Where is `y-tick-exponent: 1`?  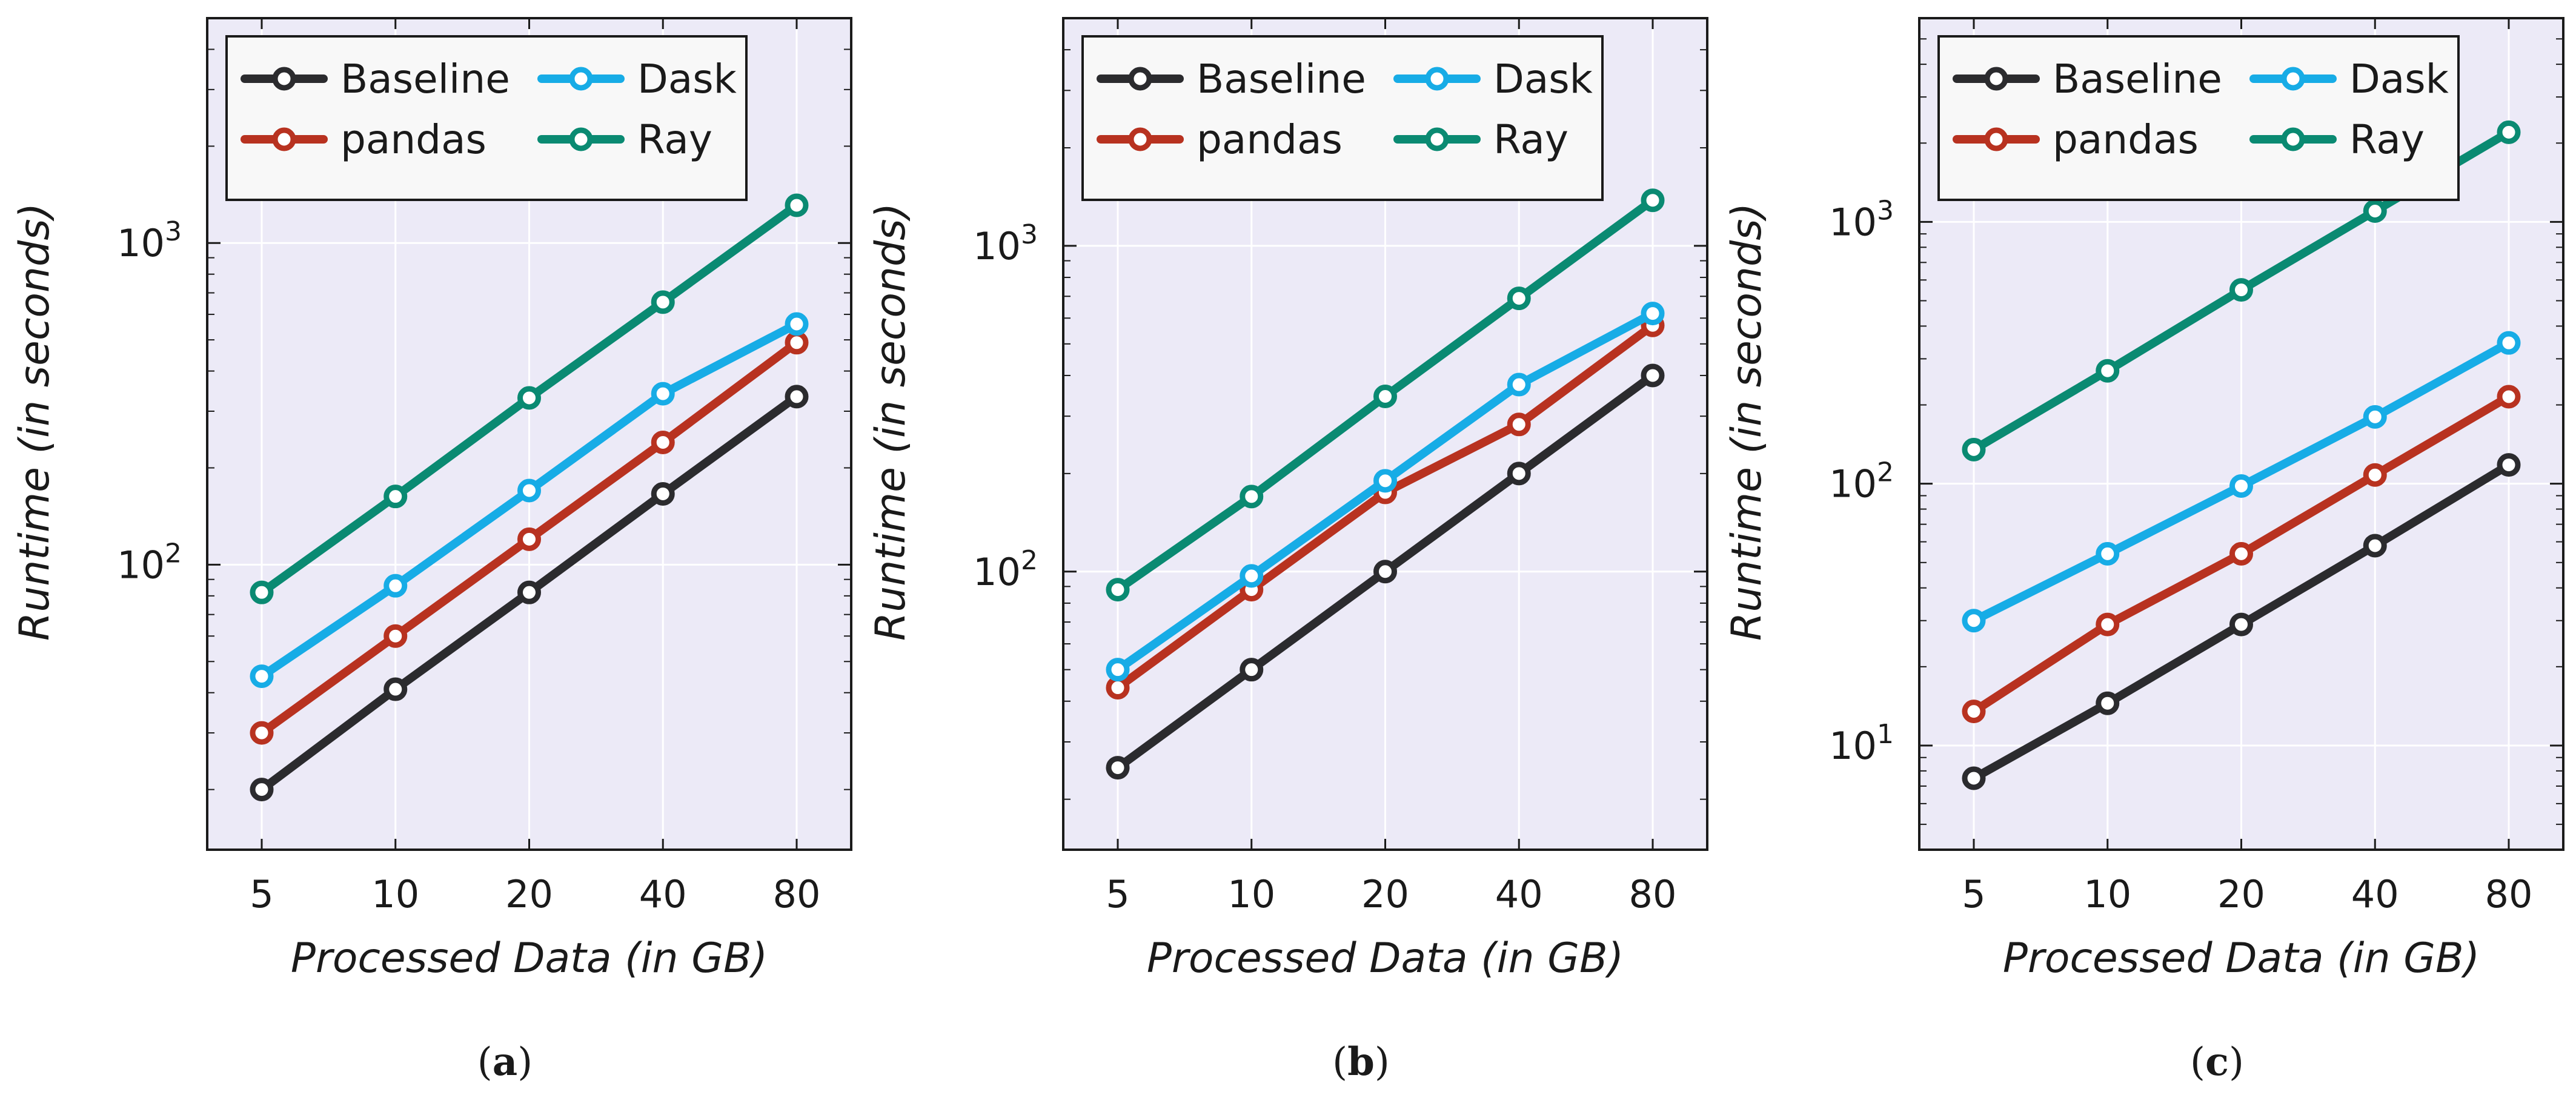
y-tick-exponent: 1 is located at coordinates (1885, 735).